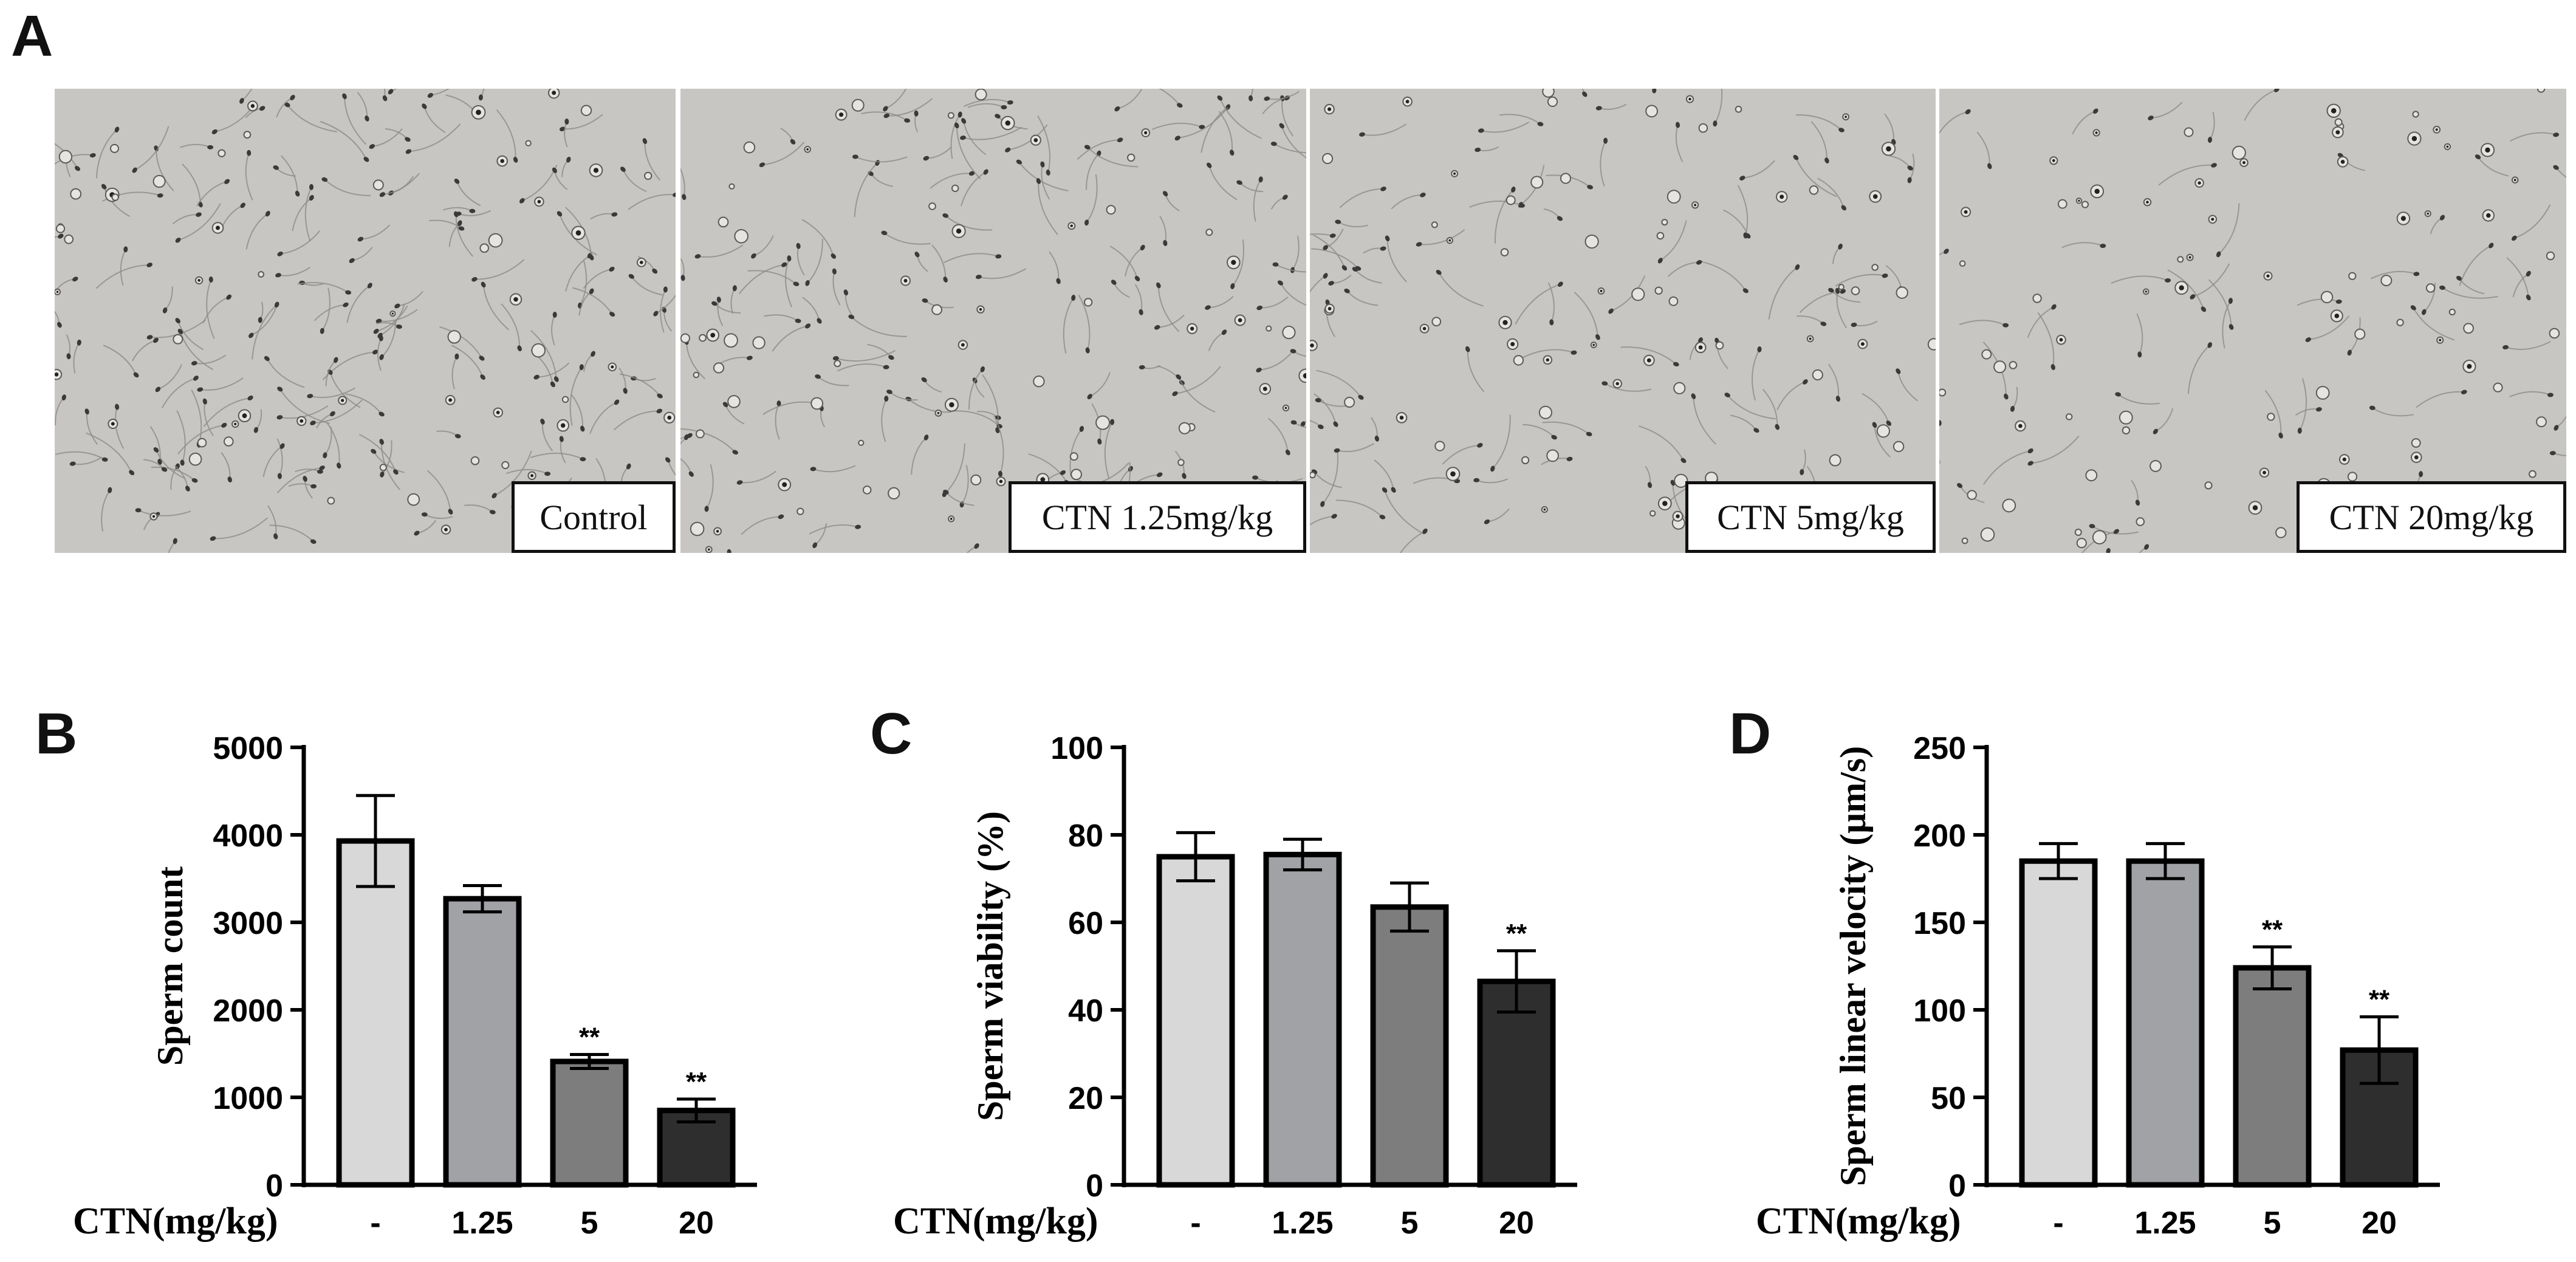 The image size is (2576, 1262). Describe the element at coordinates (170, 966) in the screenshot. I see `y-axis-label: Sperm count` at that location.